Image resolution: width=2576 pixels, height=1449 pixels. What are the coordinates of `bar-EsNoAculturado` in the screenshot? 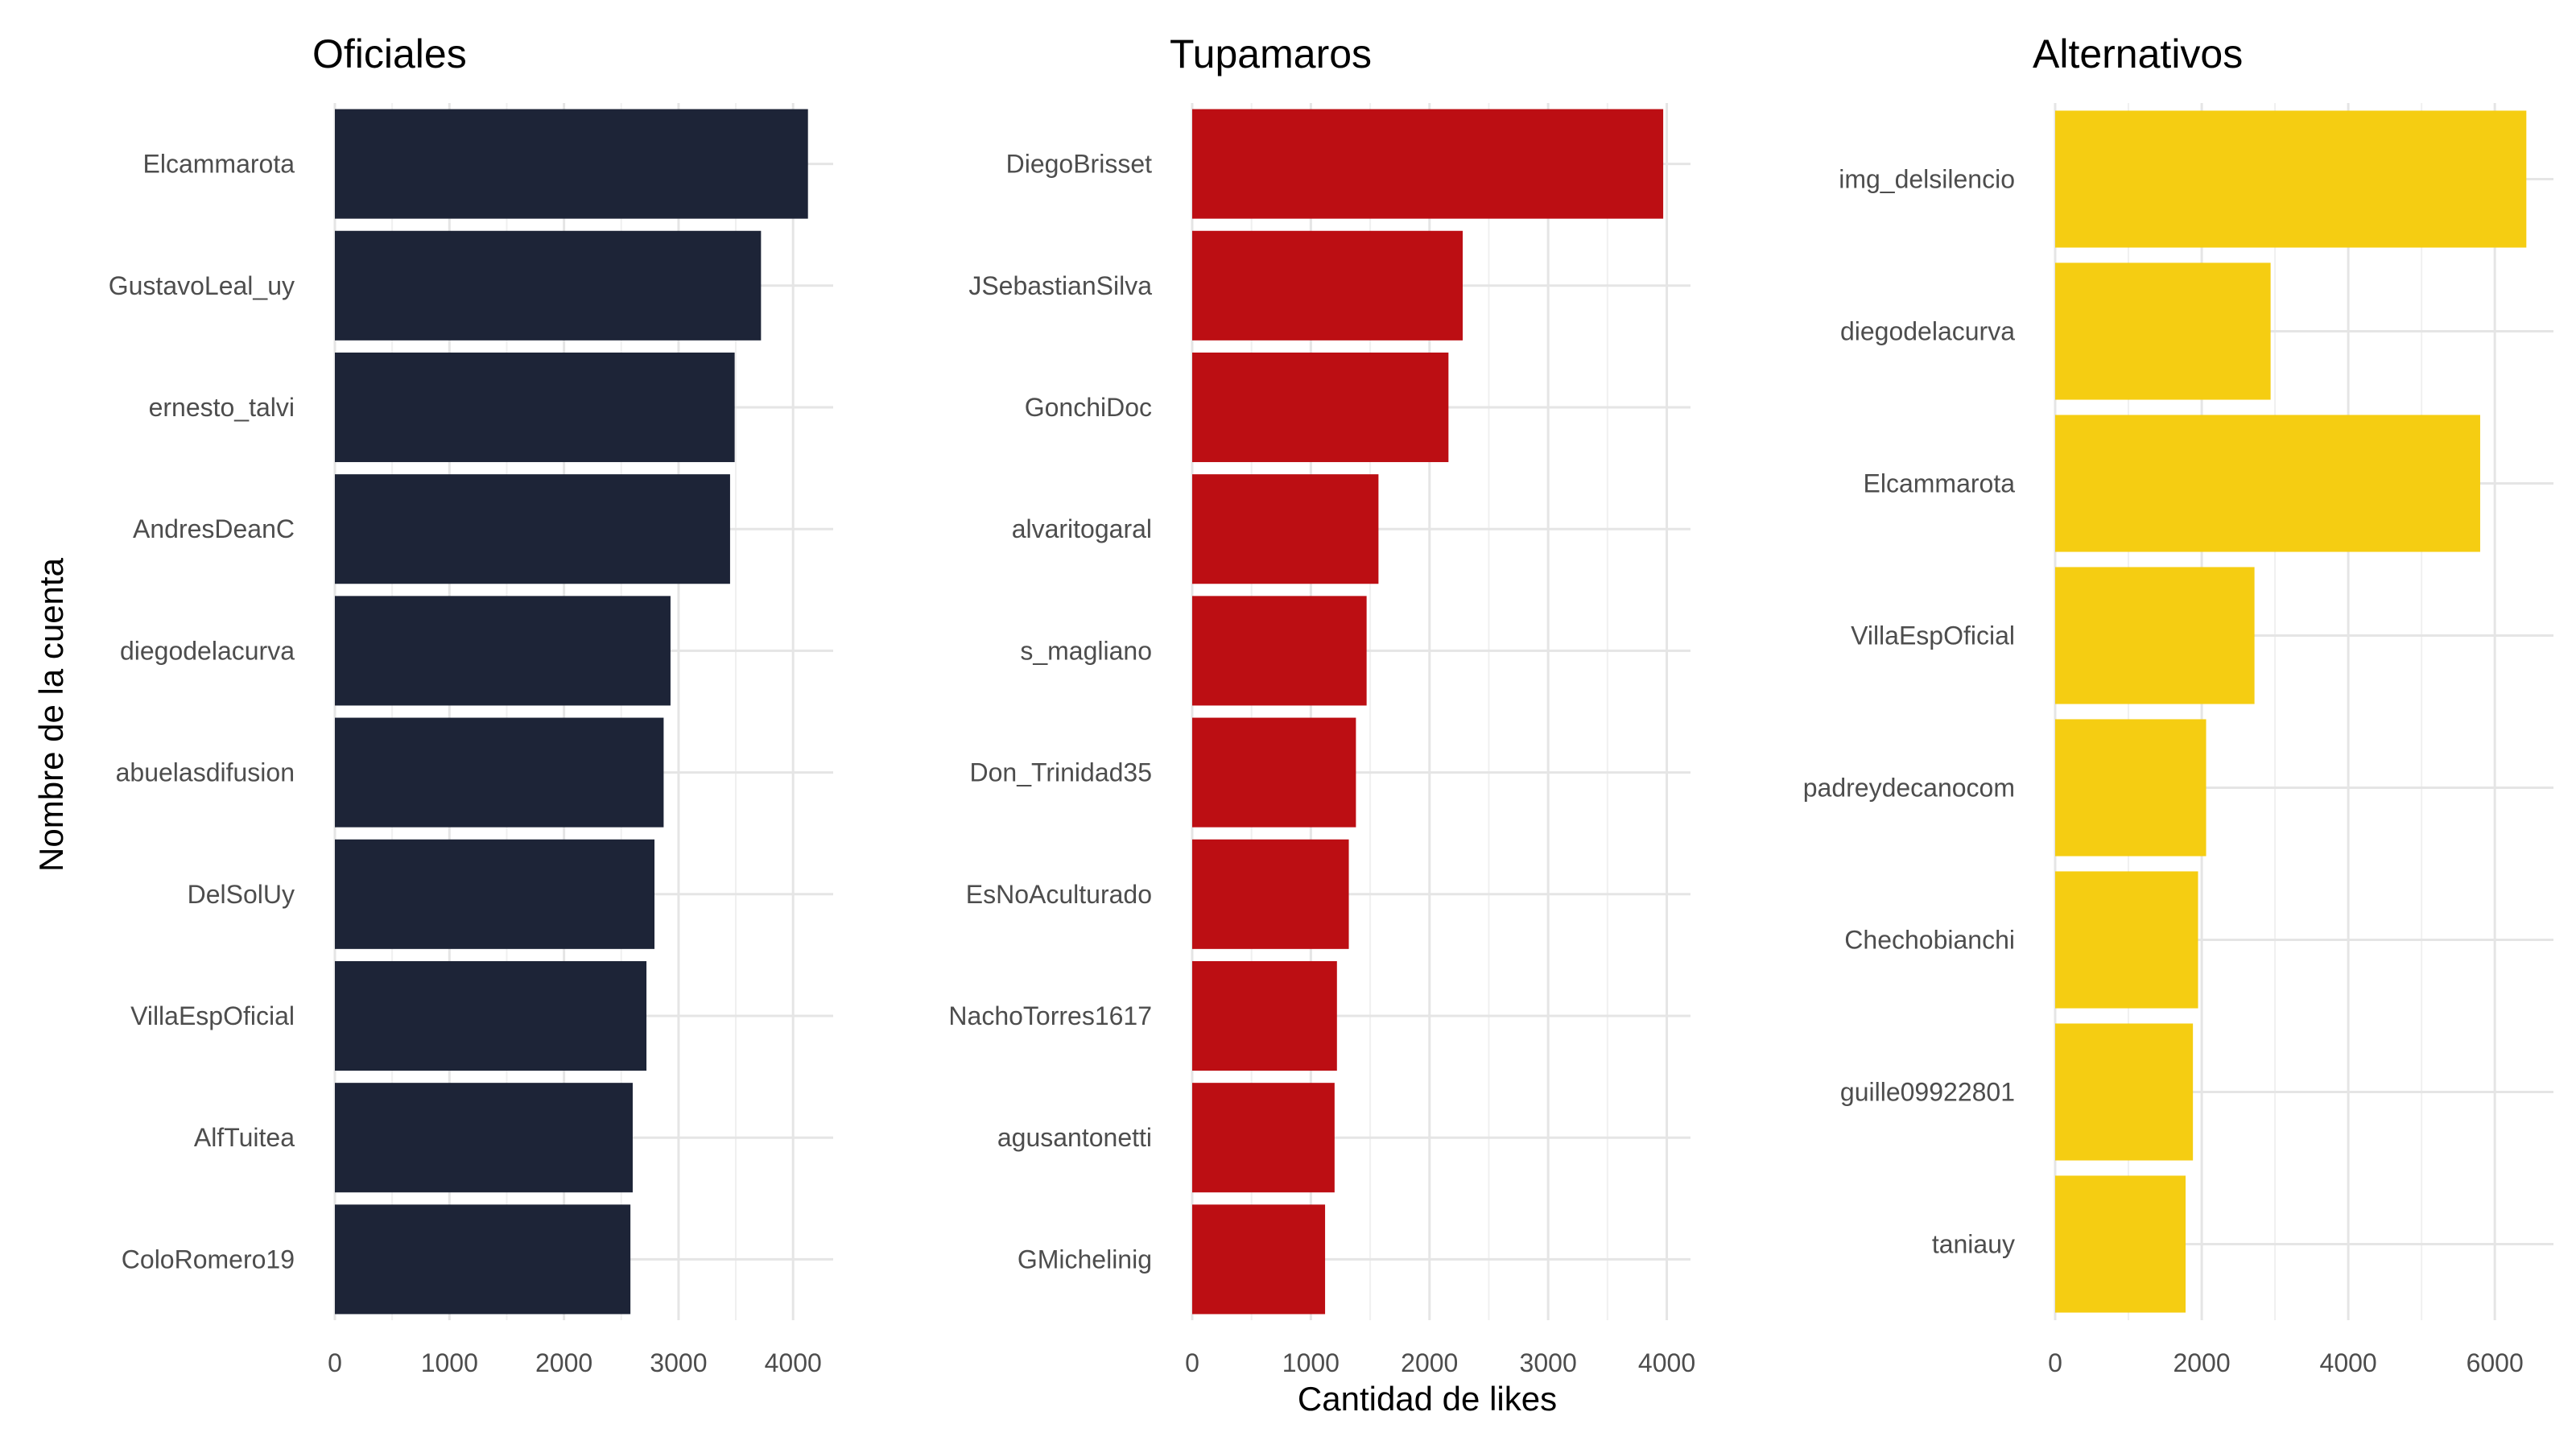 It's located at (1270, 894).